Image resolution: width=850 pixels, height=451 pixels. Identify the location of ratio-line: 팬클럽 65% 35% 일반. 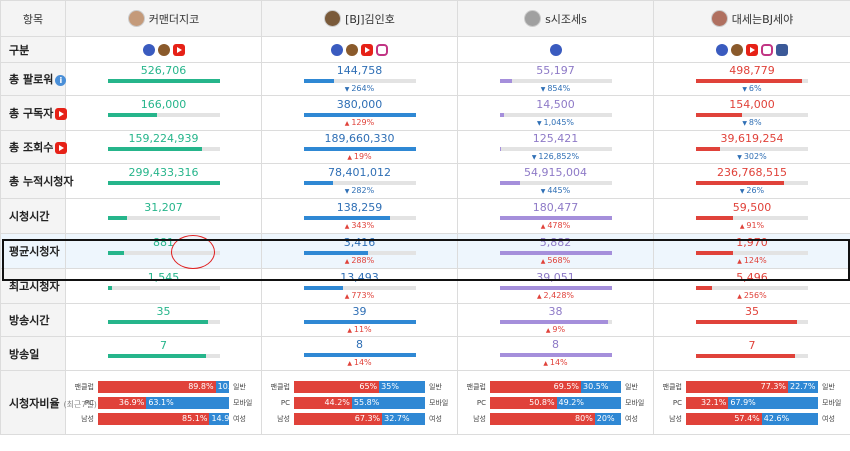
(359, 387).